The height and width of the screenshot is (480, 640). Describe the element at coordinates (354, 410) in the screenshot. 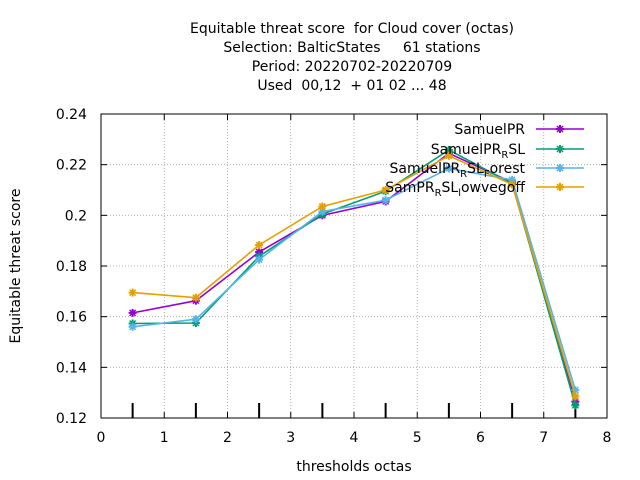

I see `bottom-tick-marks` at that location.